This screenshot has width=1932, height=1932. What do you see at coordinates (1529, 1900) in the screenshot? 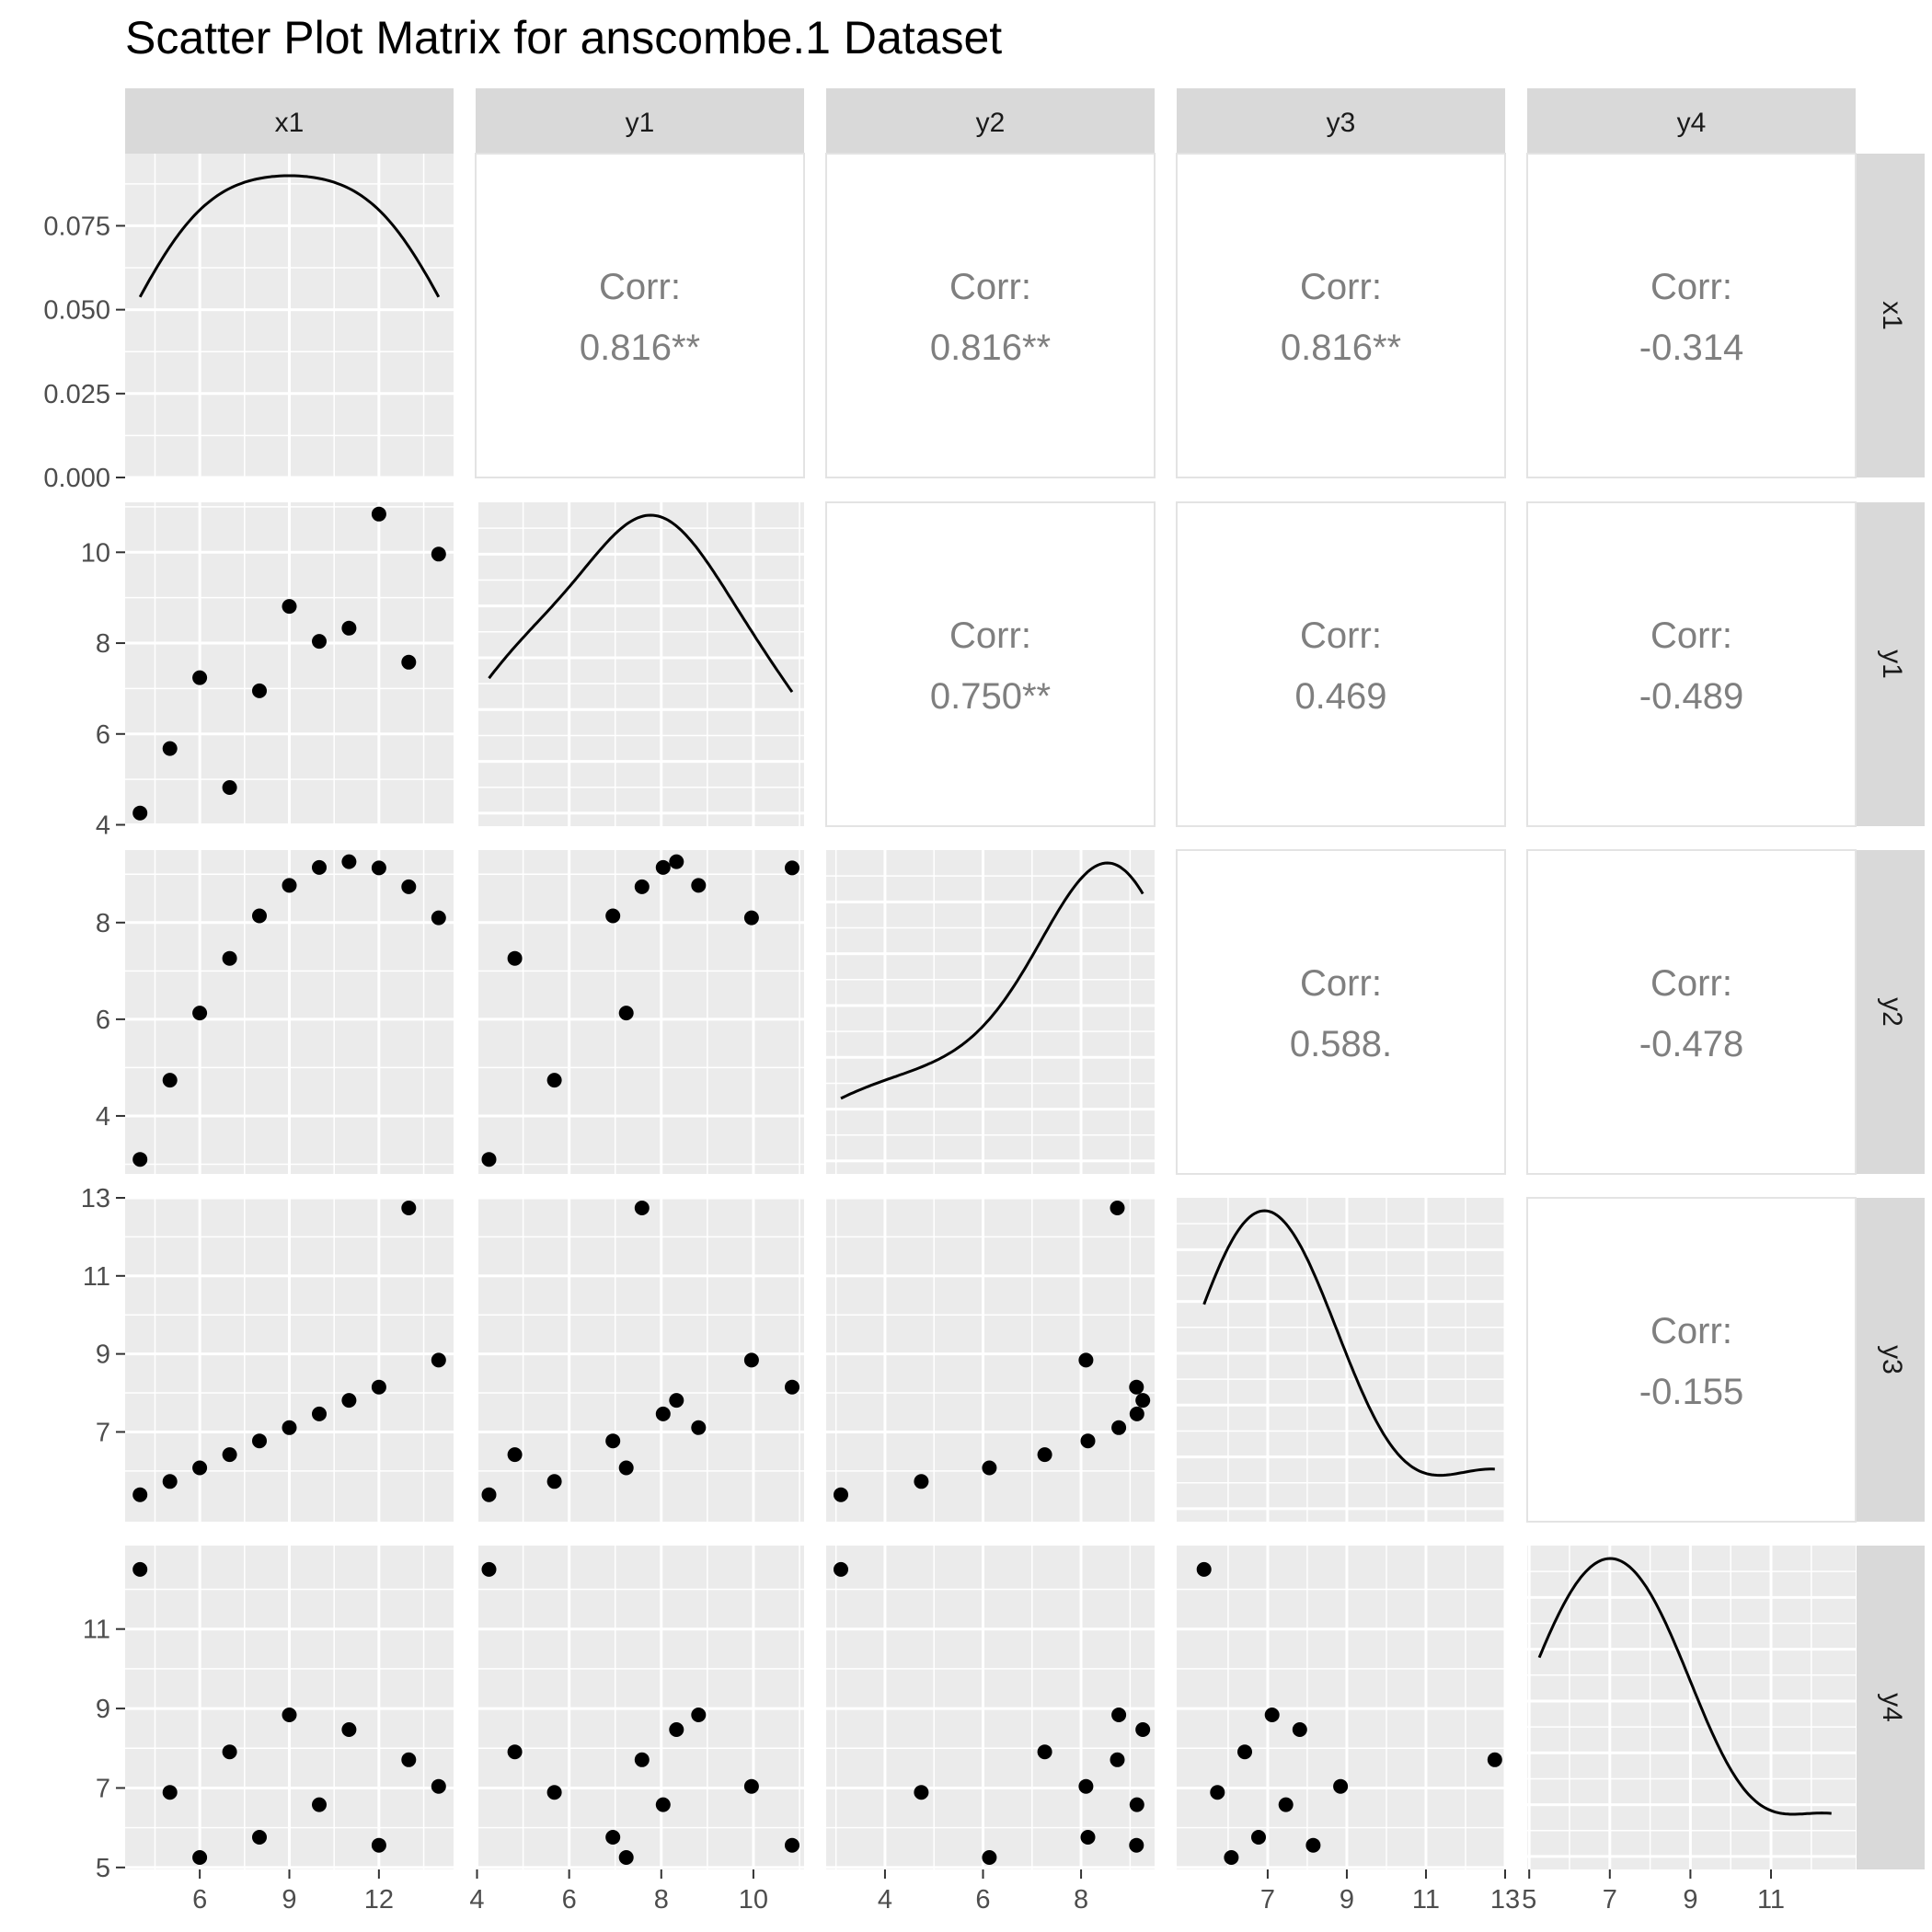
I see `x-tick-label: 5` at bounding box center [1529, 1900].